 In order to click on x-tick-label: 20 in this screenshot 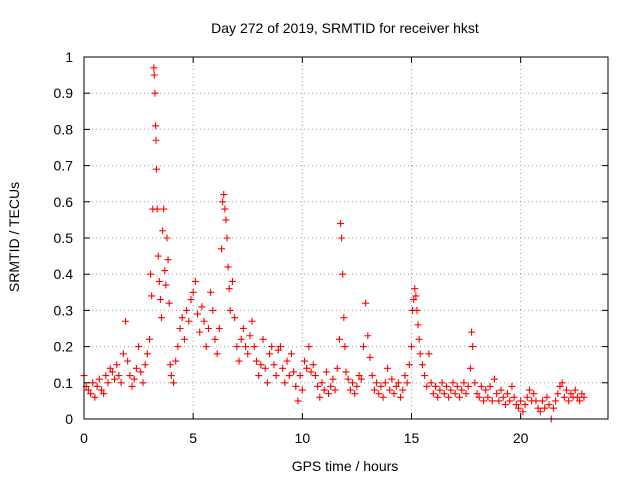, I will do `click(521, 438)`.